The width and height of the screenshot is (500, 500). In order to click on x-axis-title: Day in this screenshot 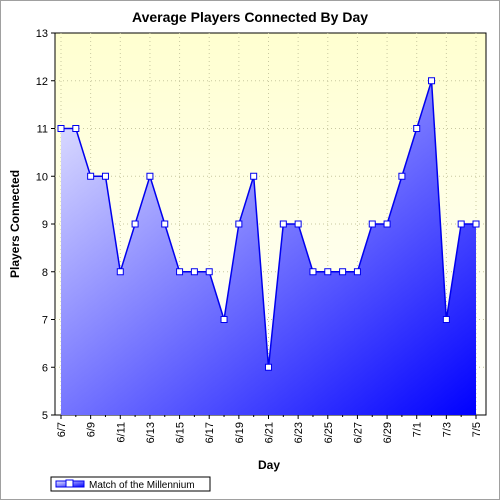, I will do `click(269, 465)`.